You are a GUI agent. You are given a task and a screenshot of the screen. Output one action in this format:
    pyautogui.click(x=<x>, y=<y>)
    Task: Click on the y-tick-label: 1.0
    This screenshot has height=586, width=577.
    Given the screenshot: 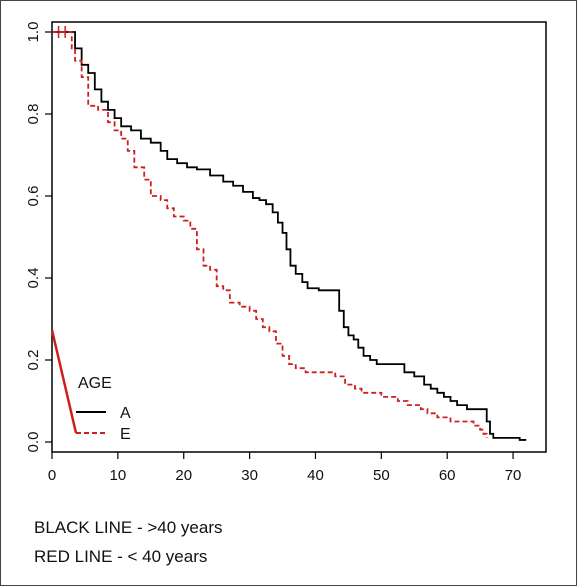 What is the action you would take?
    pyautogui.click(x=33, y=32)
    